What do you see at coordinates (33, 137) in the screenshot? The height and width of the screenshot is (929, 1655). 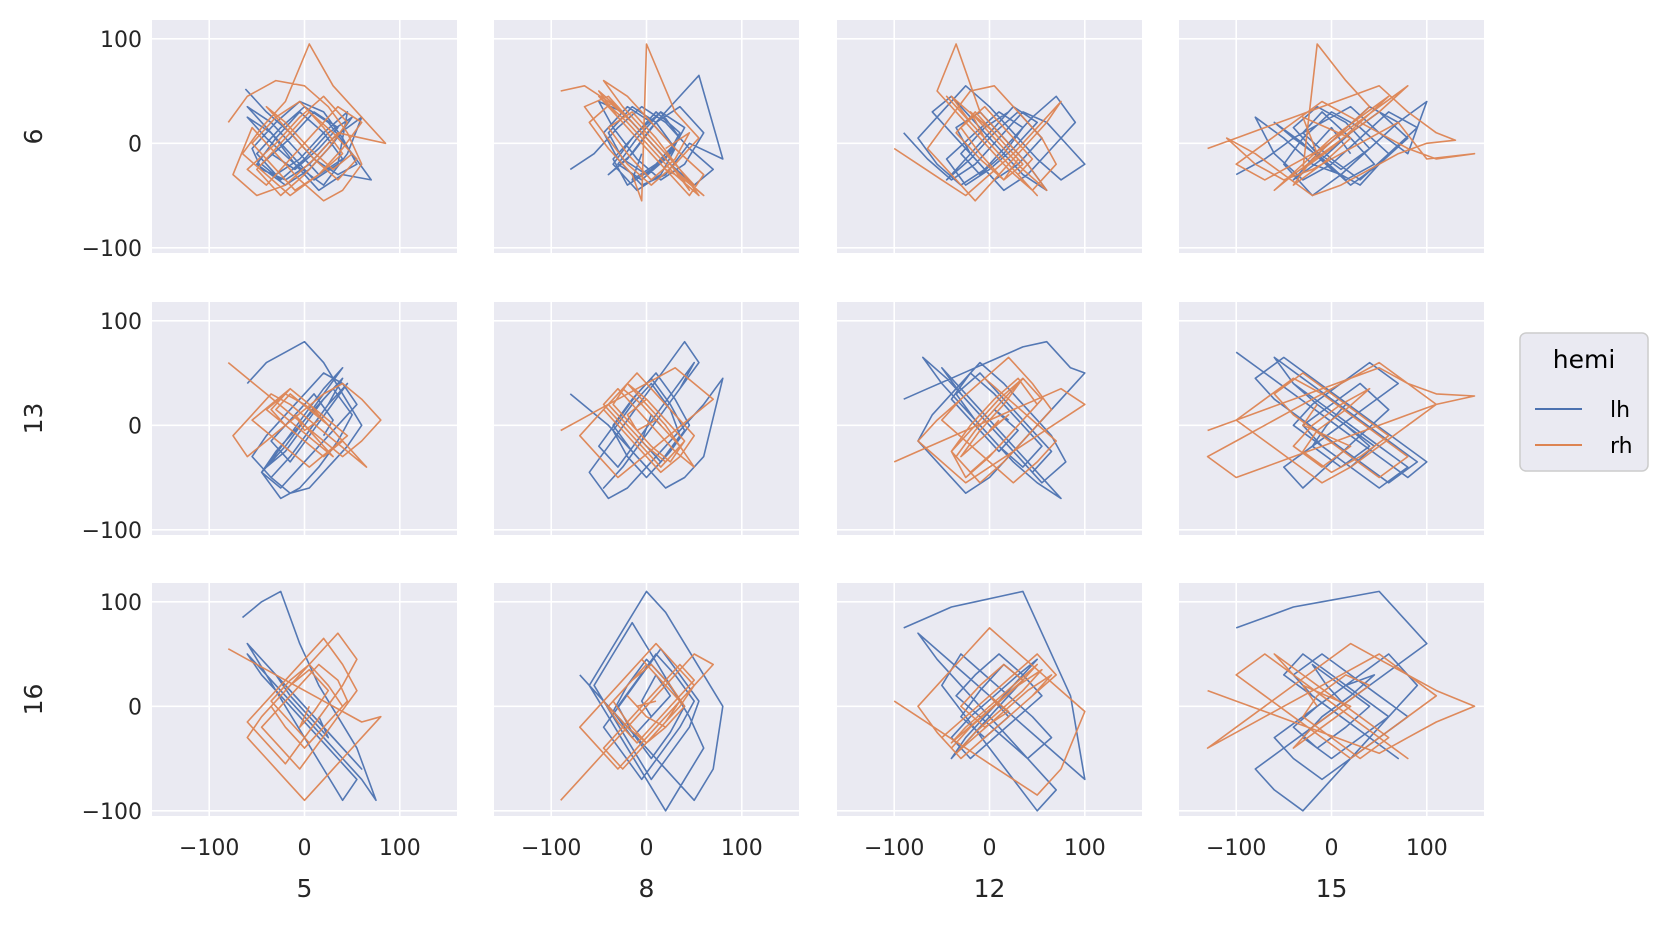 I see `row-label-6: 6` at bounding box center [33, 137].